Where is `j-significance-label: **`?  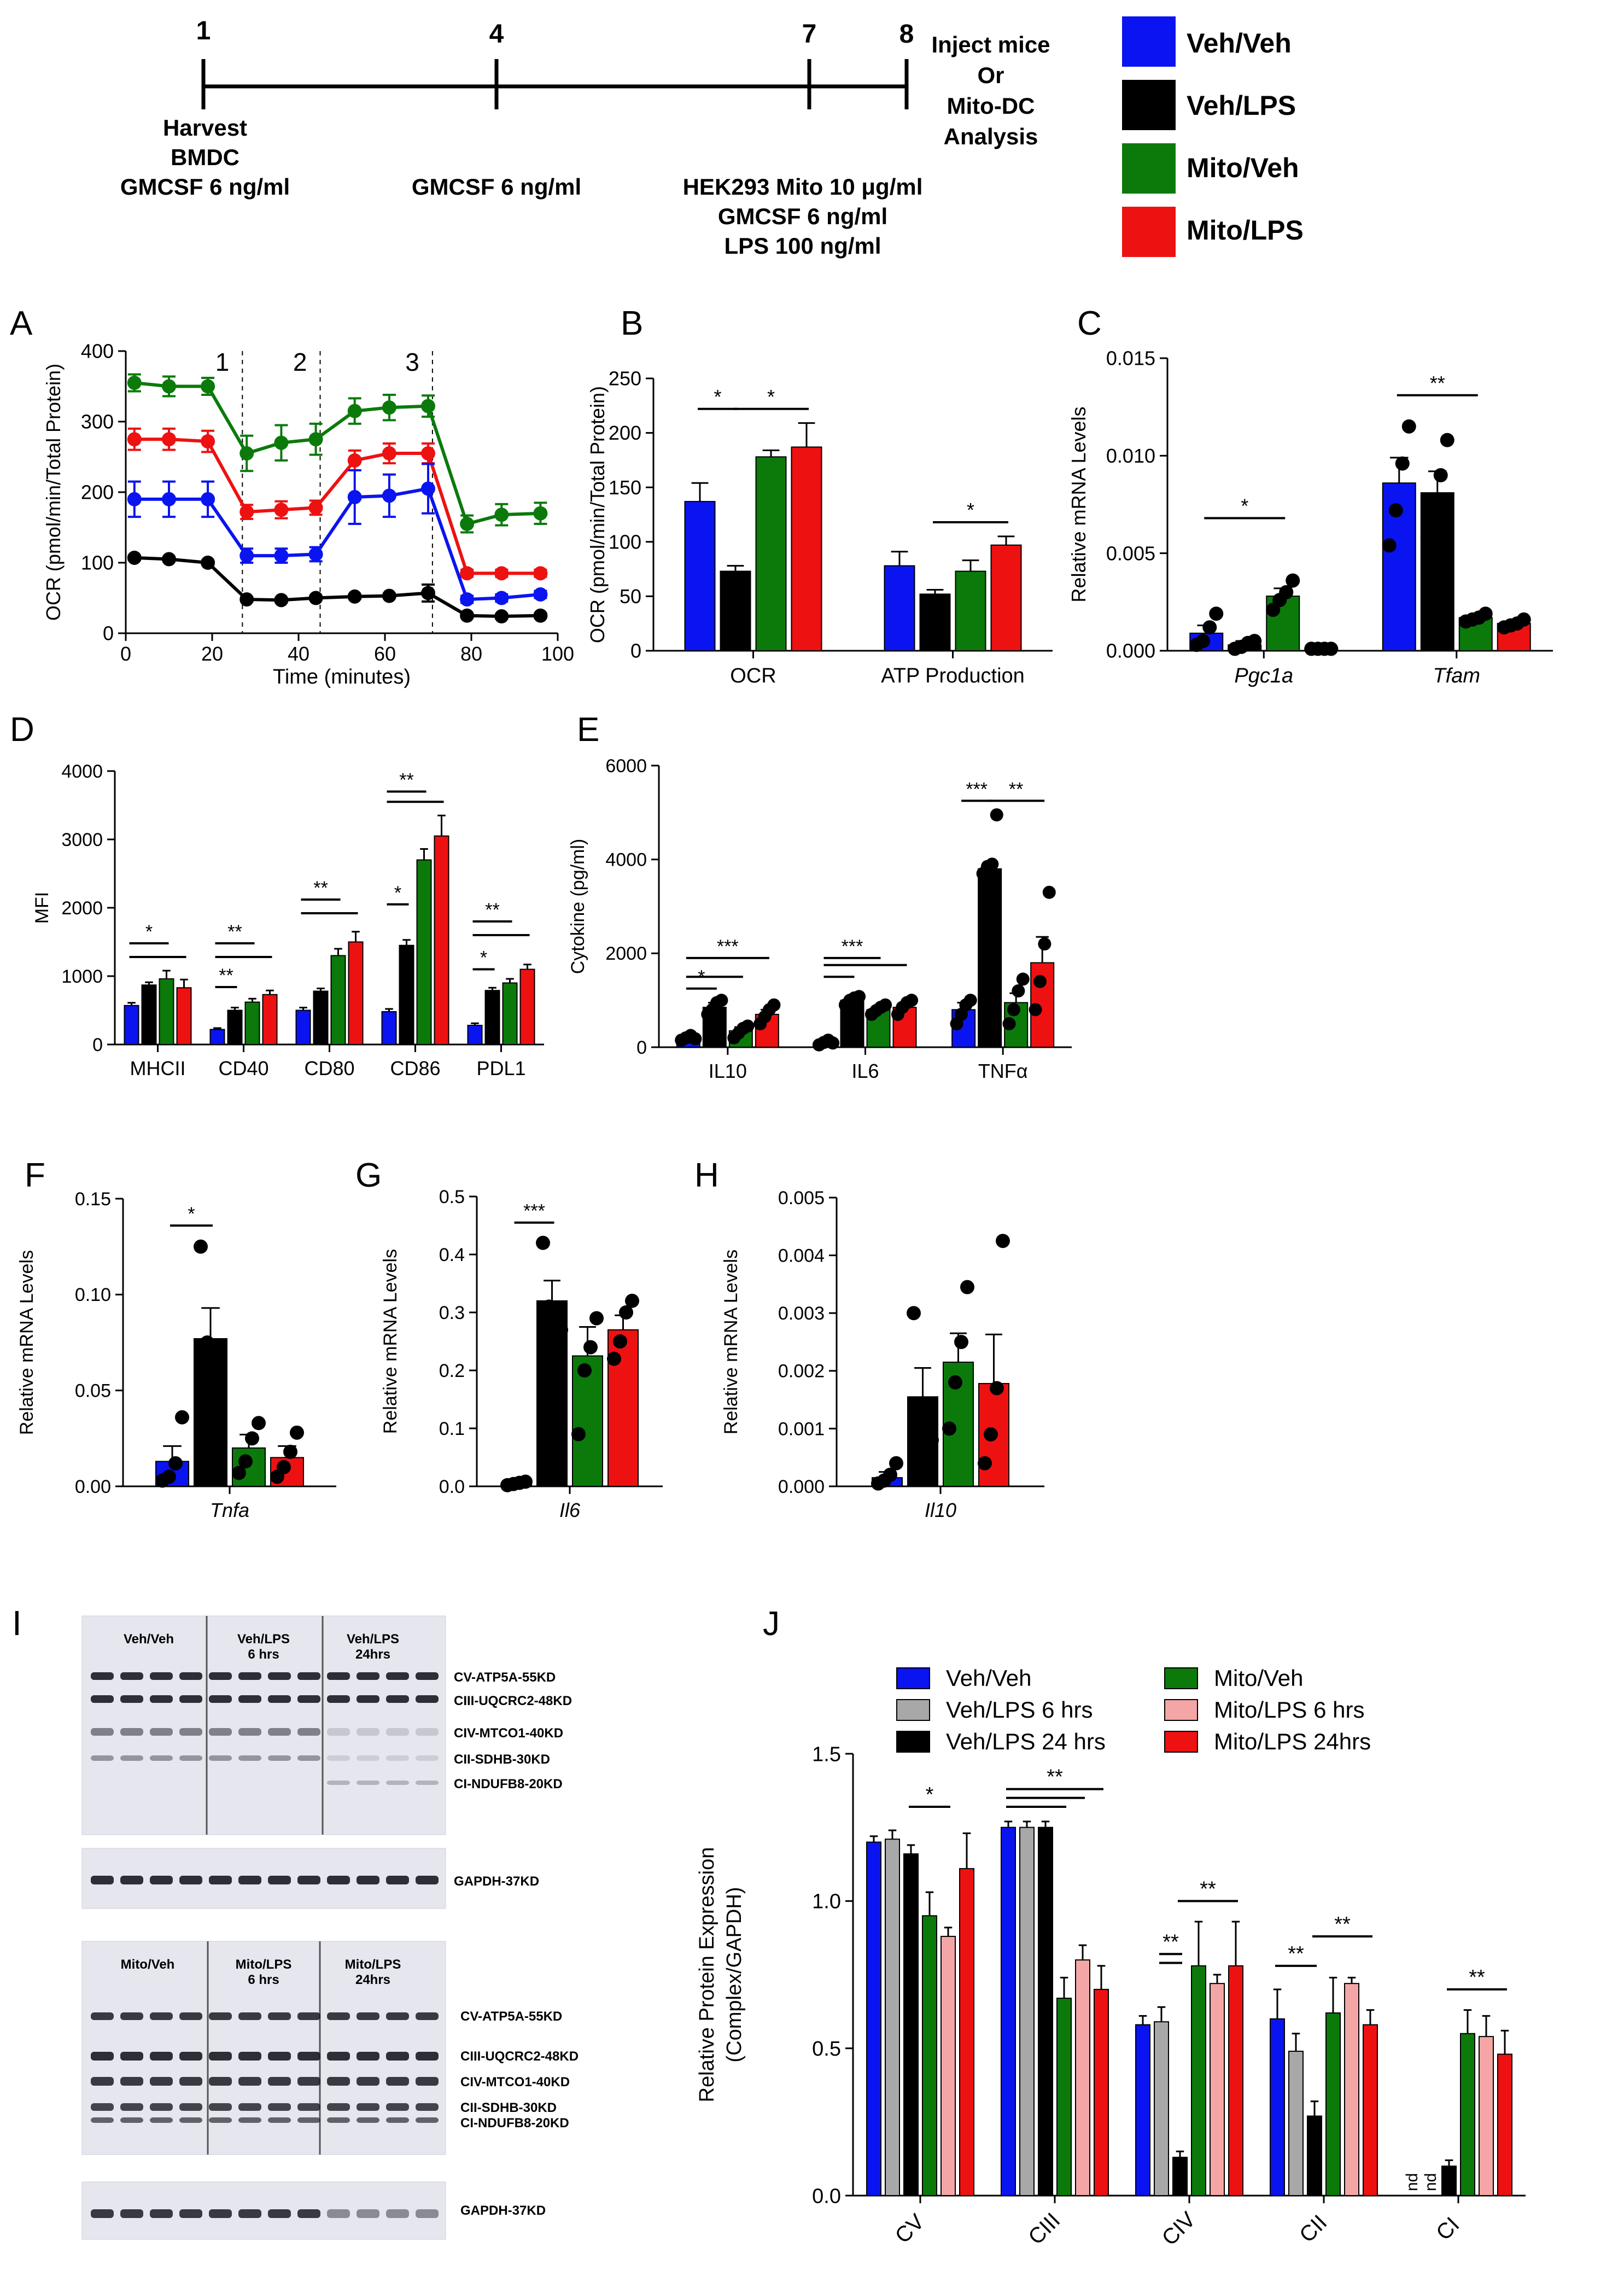
j-significance-label: ** is located at coordinates (1170, 1942).